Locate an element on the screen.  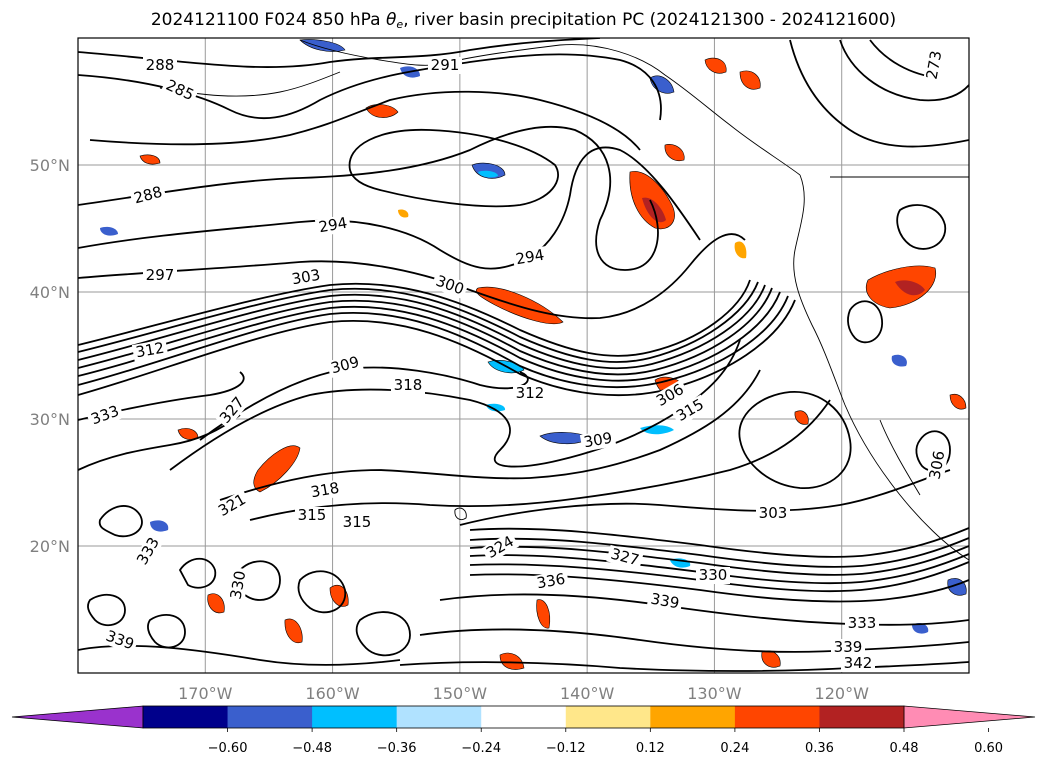
contour-label: 294 is located at coordinates (529, 257).